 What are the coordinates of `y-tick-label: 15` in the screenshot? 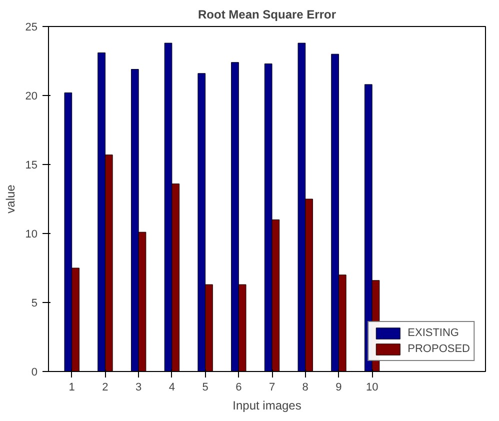 It's located at (31, 166).